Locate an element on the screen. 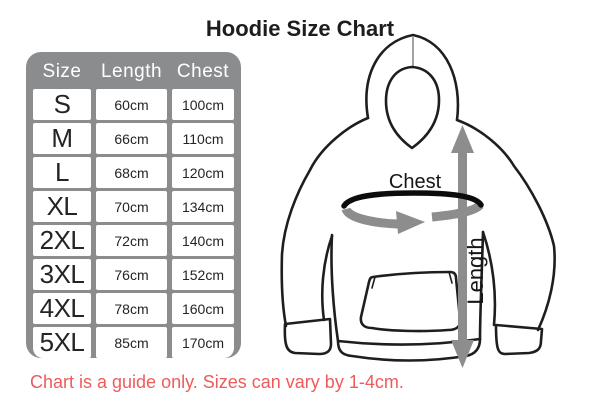 The height and width of the screenshot is (411, 600). pocket-notch-left is located at coordinates (373, 282).